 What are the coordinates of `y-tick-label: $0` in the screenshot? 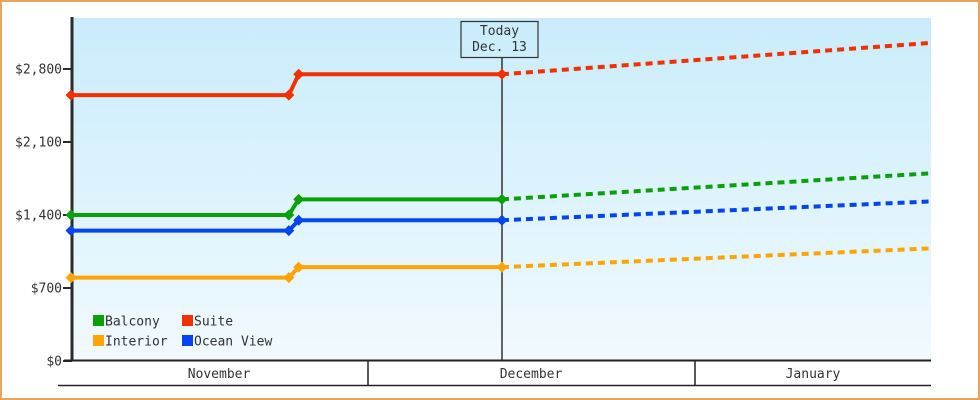 It's located at (54, 362).